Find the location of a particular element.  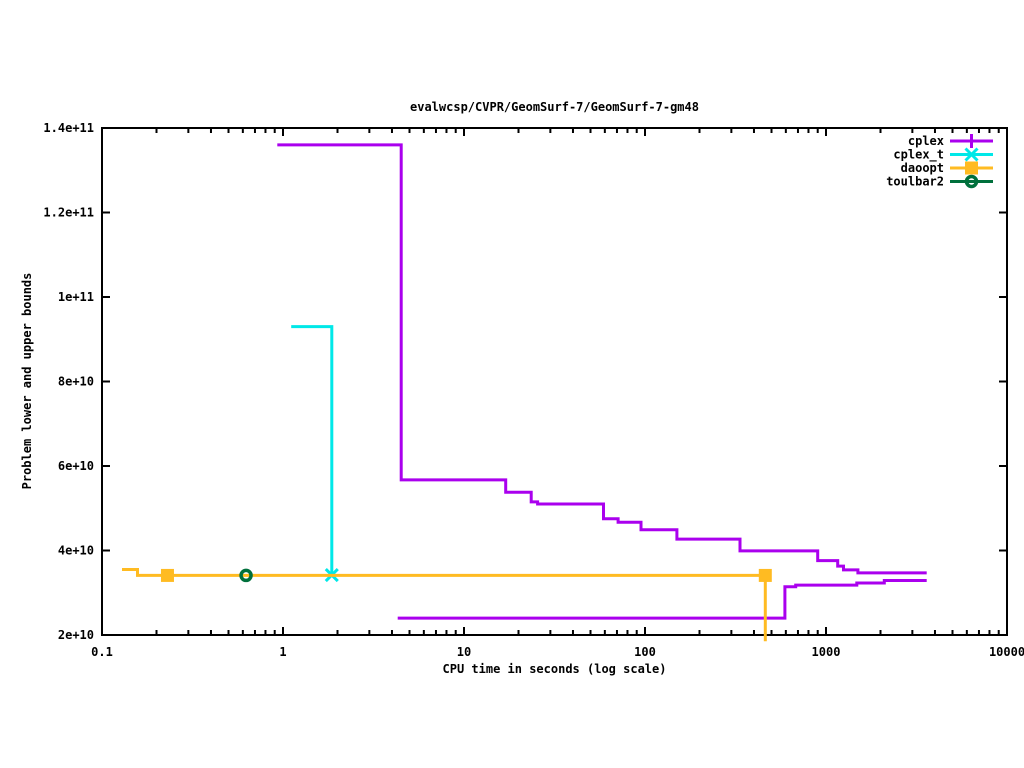

legend-label-toulbar2: toulbar2 is located at coordinates (915, 182).